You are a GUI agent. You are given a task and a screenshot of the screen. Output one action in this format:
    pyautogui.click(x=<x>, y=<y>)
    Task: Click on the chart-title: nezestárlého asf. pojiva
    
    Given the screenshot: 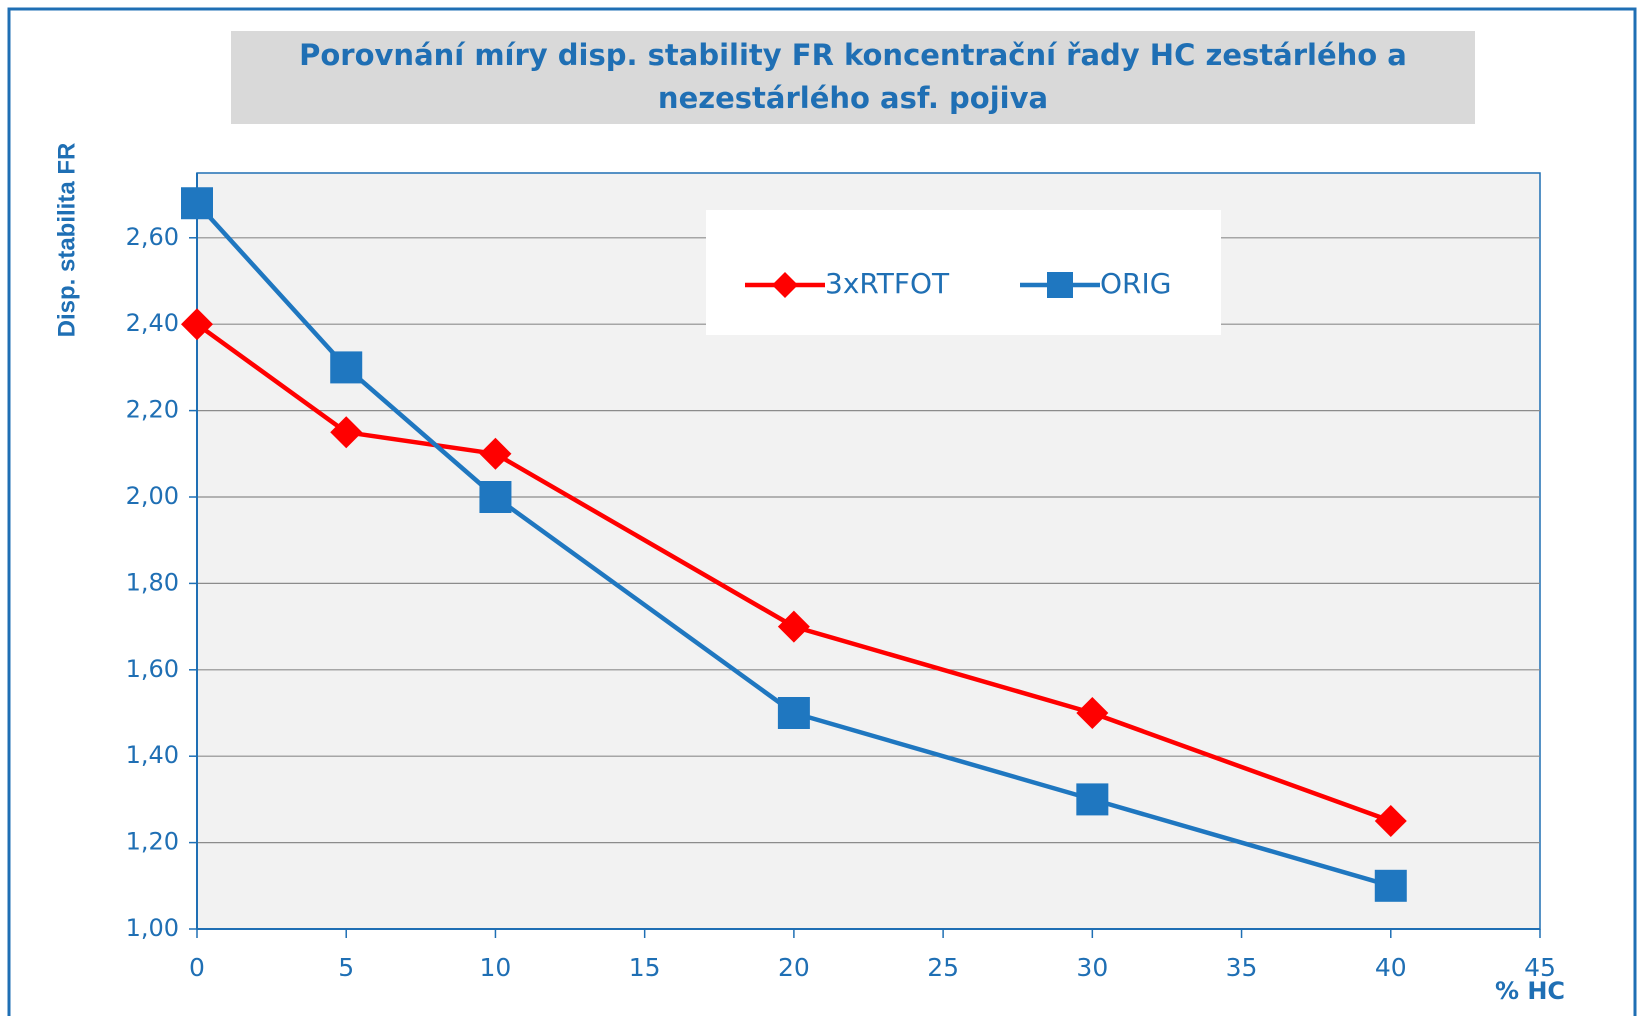 What is the action you would take?
    pyautogui.click(x=853, y=98)
    